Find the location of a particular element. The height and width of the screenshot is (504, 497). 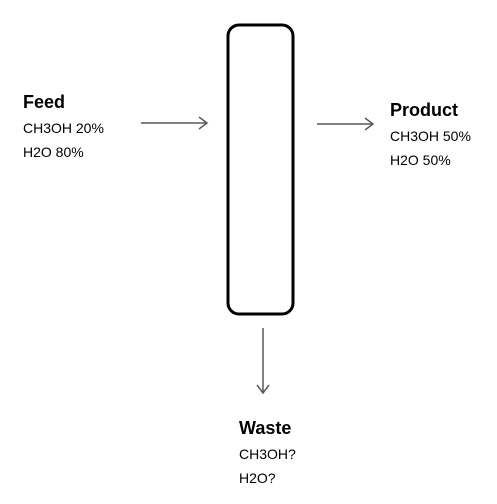

feed-methanol-fraction: CH3OH 20% is located at coordinates (63, 128).